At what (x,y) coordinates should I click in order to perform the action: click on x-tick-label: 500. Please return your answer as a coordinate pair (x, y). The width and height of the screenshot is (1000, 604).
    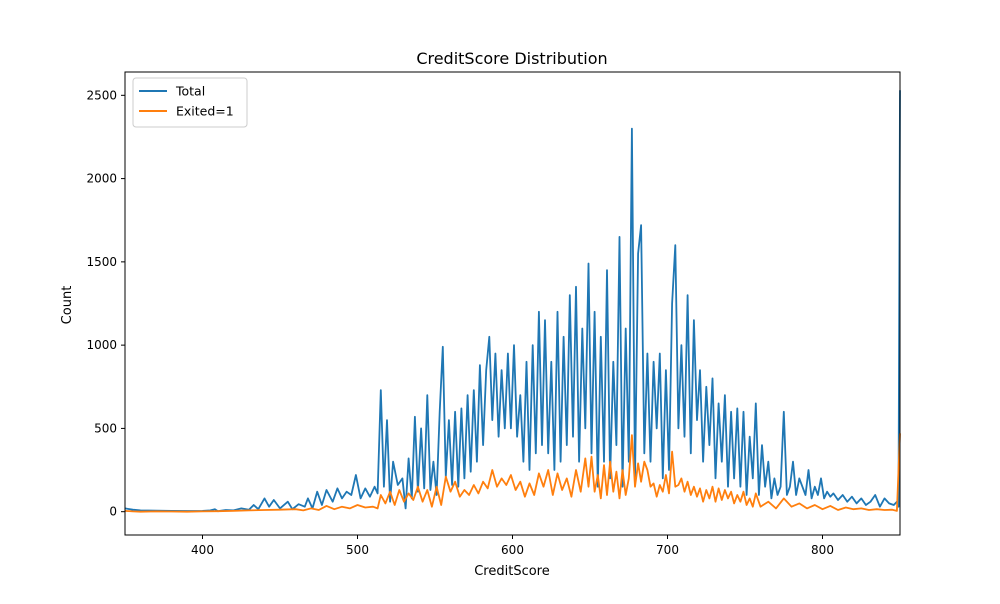
    Looking at the image, I should click on (357, 550).